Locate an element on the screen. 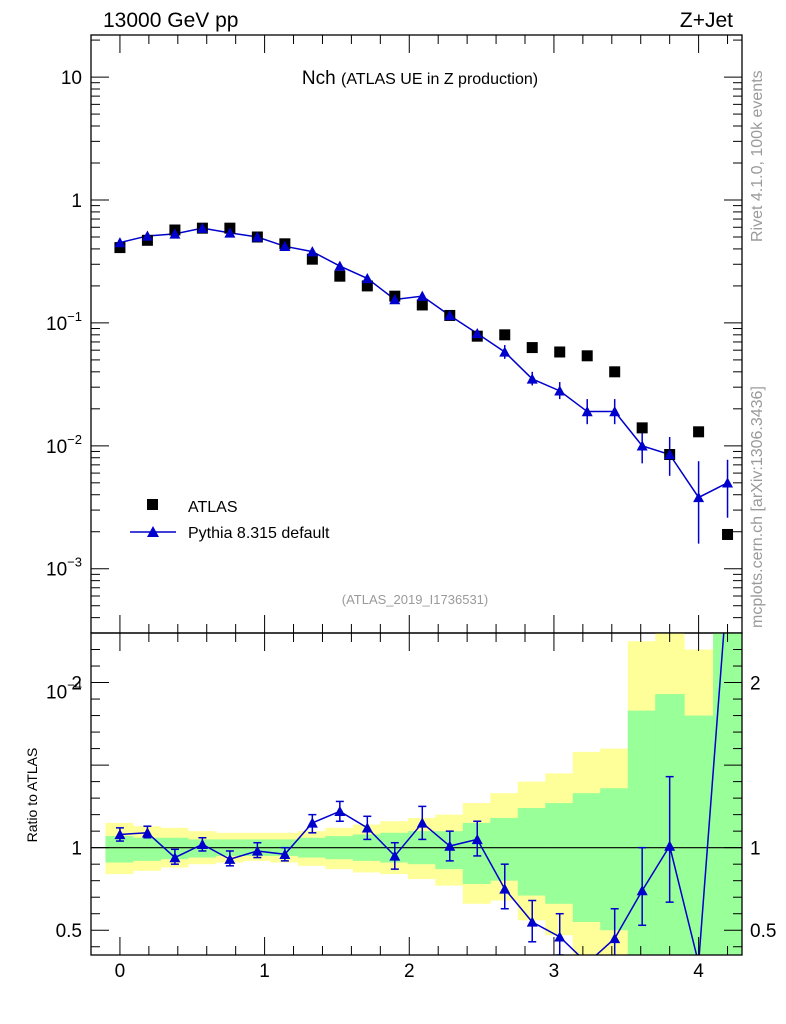  analysis-id-label: (ATLAS_2019_I1736531) is located at coordinates (415, 599).